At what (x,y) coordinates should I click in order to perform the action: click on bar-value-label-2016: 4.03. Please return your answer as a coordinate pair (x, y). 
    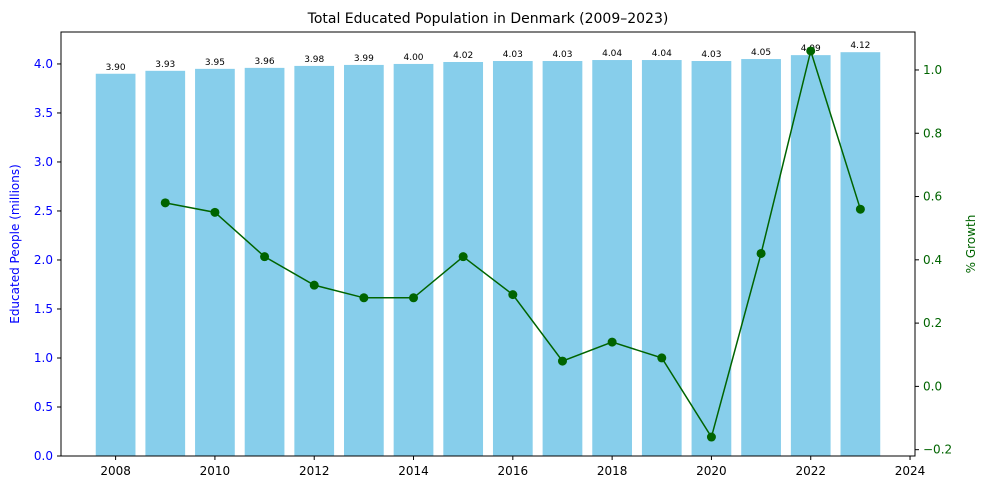
    Looking at the image, I should click on (513, 55).